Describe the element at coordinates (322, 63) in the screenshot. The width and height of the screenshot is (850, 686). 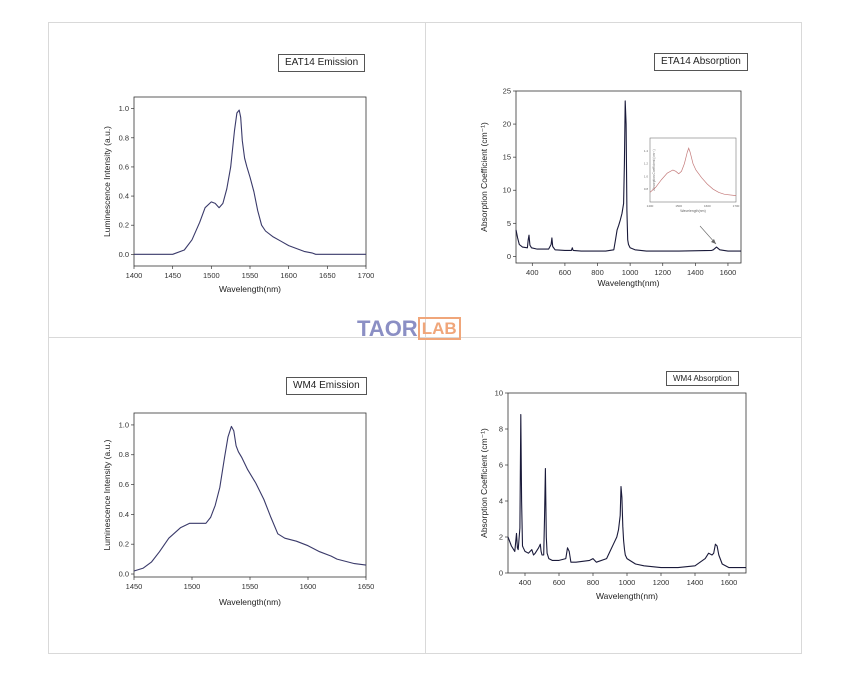
I see `chart-title-eat14-emission: EAT14 Emission` at that location.